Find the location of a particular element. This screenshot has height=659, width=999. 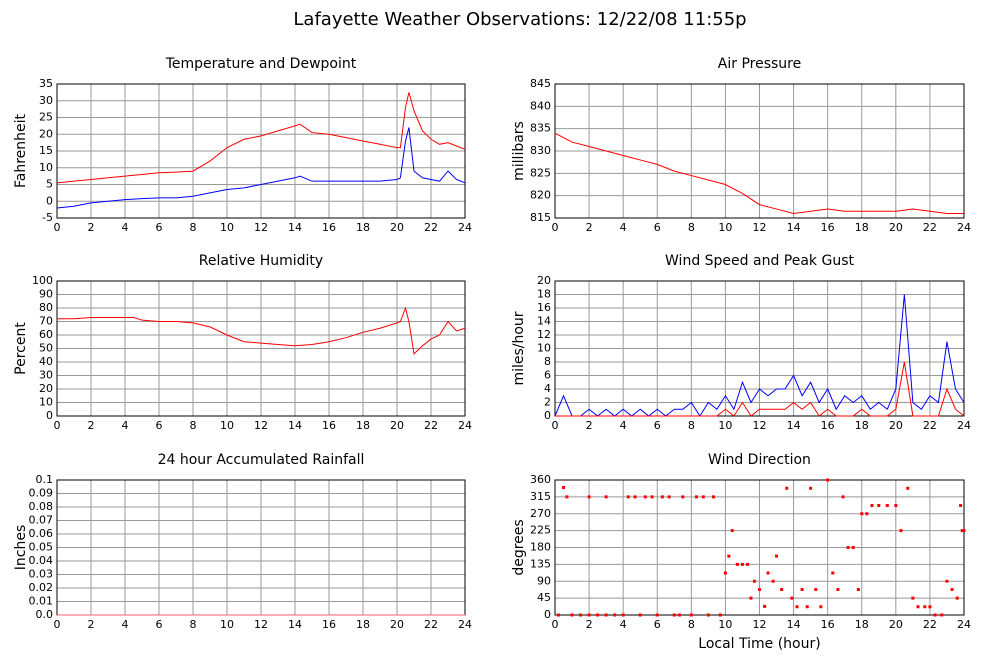

y-tick-label: 8 is located at coordinates (547, 361).